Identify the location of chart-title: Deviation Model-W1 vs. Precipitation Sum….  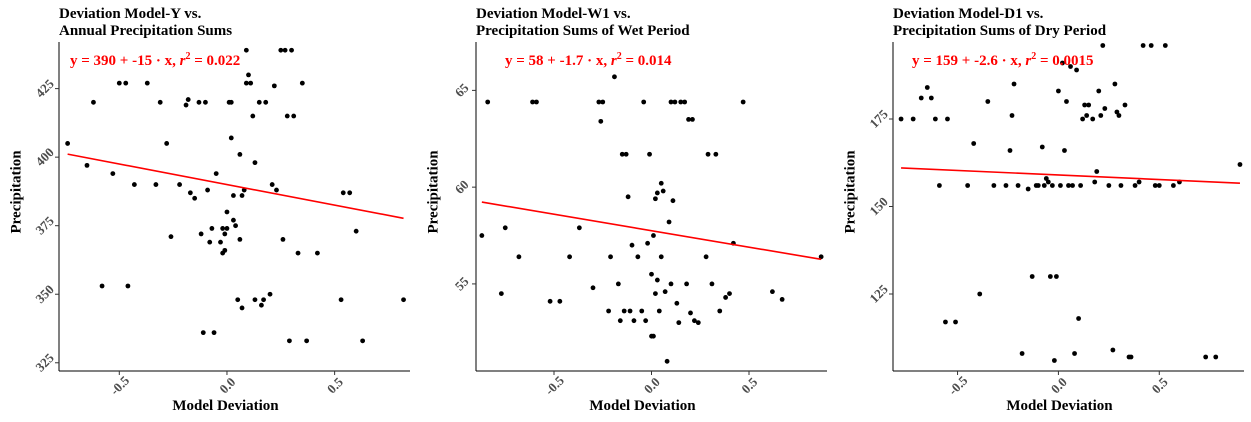
(583, 23).